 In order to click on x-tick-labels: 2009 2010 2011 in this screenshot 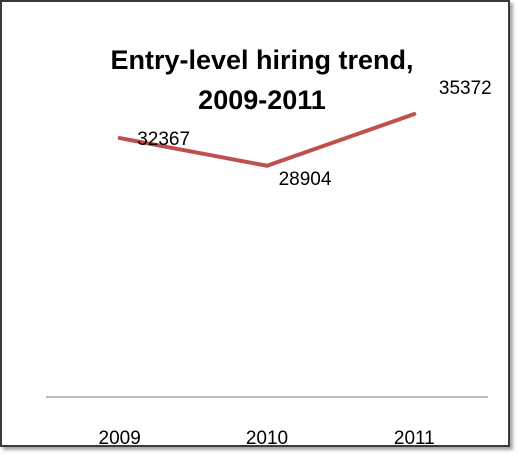, I will do `click(267, 438)`.